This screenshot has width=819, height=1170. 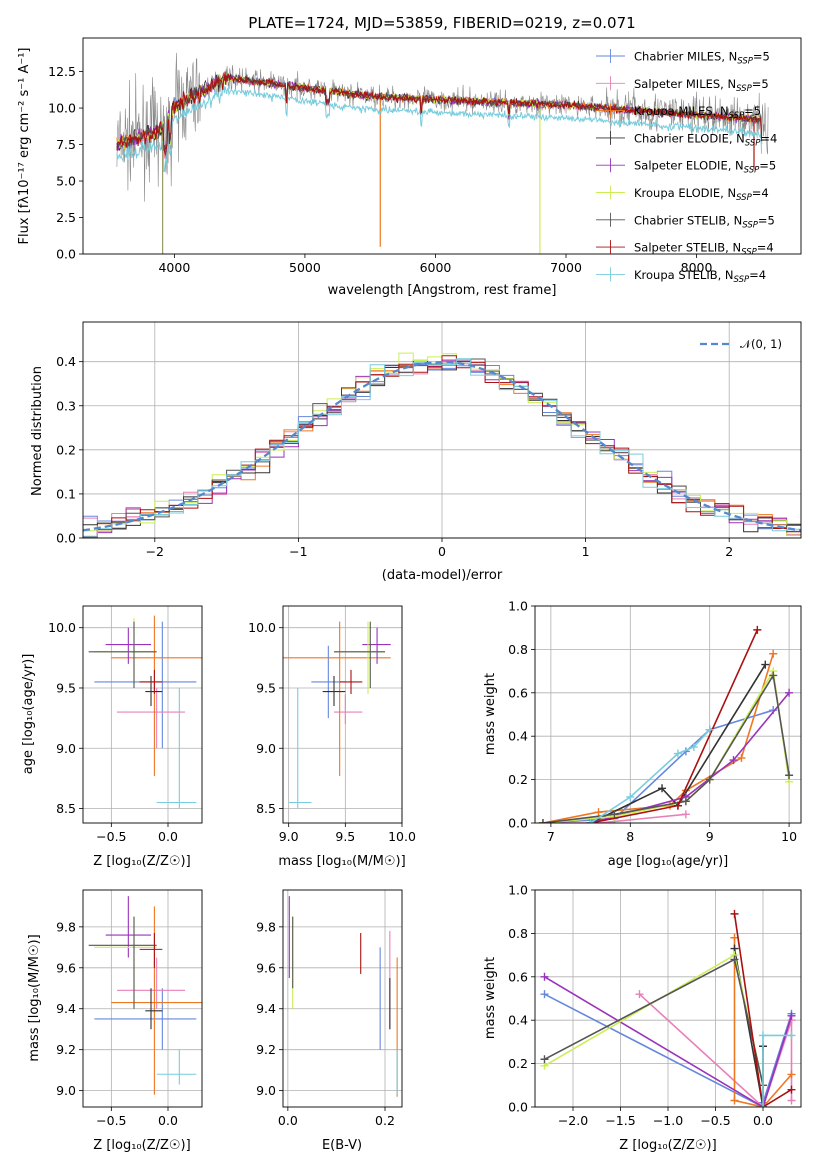 I want to click on z-mass-ylabel: mass [log₁₀(M/M☉)], so click(x=34, y=997).